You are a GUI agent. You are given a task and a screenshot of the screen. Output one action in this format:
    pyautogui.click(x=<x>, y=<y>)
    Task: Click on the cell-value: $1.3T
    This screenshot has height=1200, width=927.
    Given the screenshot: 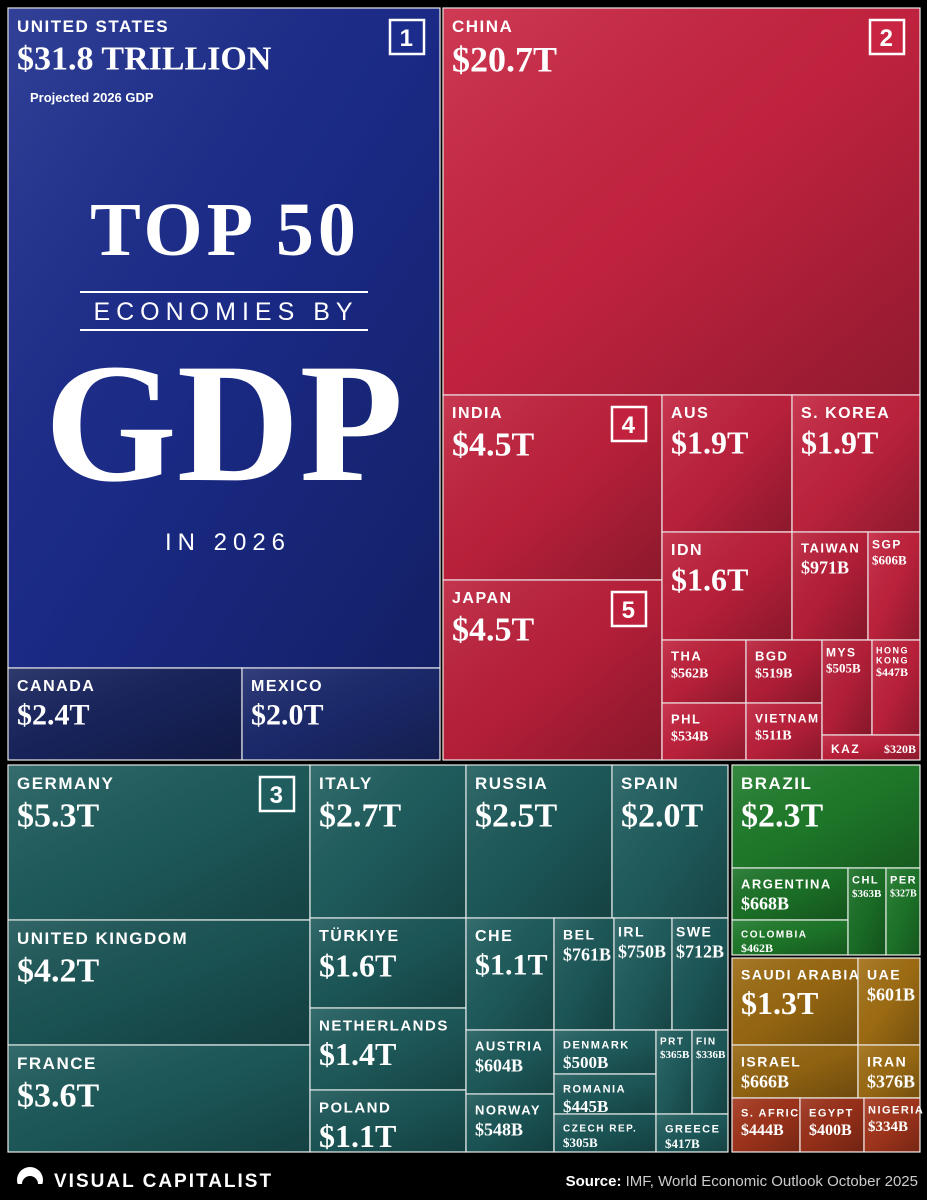 What is the action you would take?
    pyautogui.click(x=779, y=1003)
    